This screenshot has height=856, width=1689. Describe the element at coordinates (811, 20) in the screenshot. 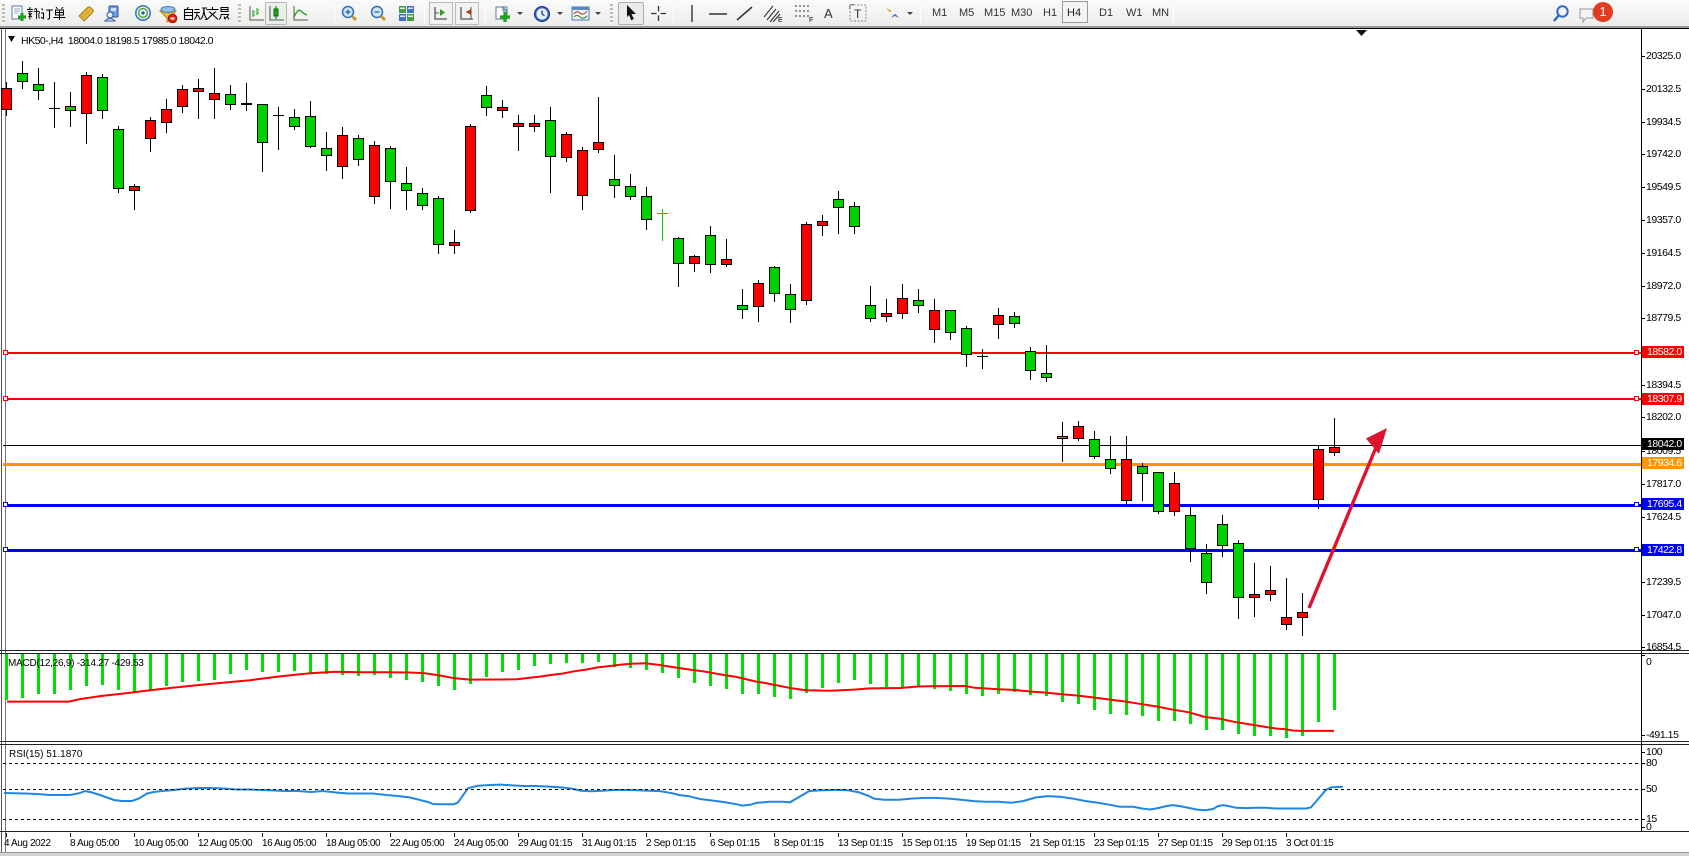

I see `svg-text: F` at that location.